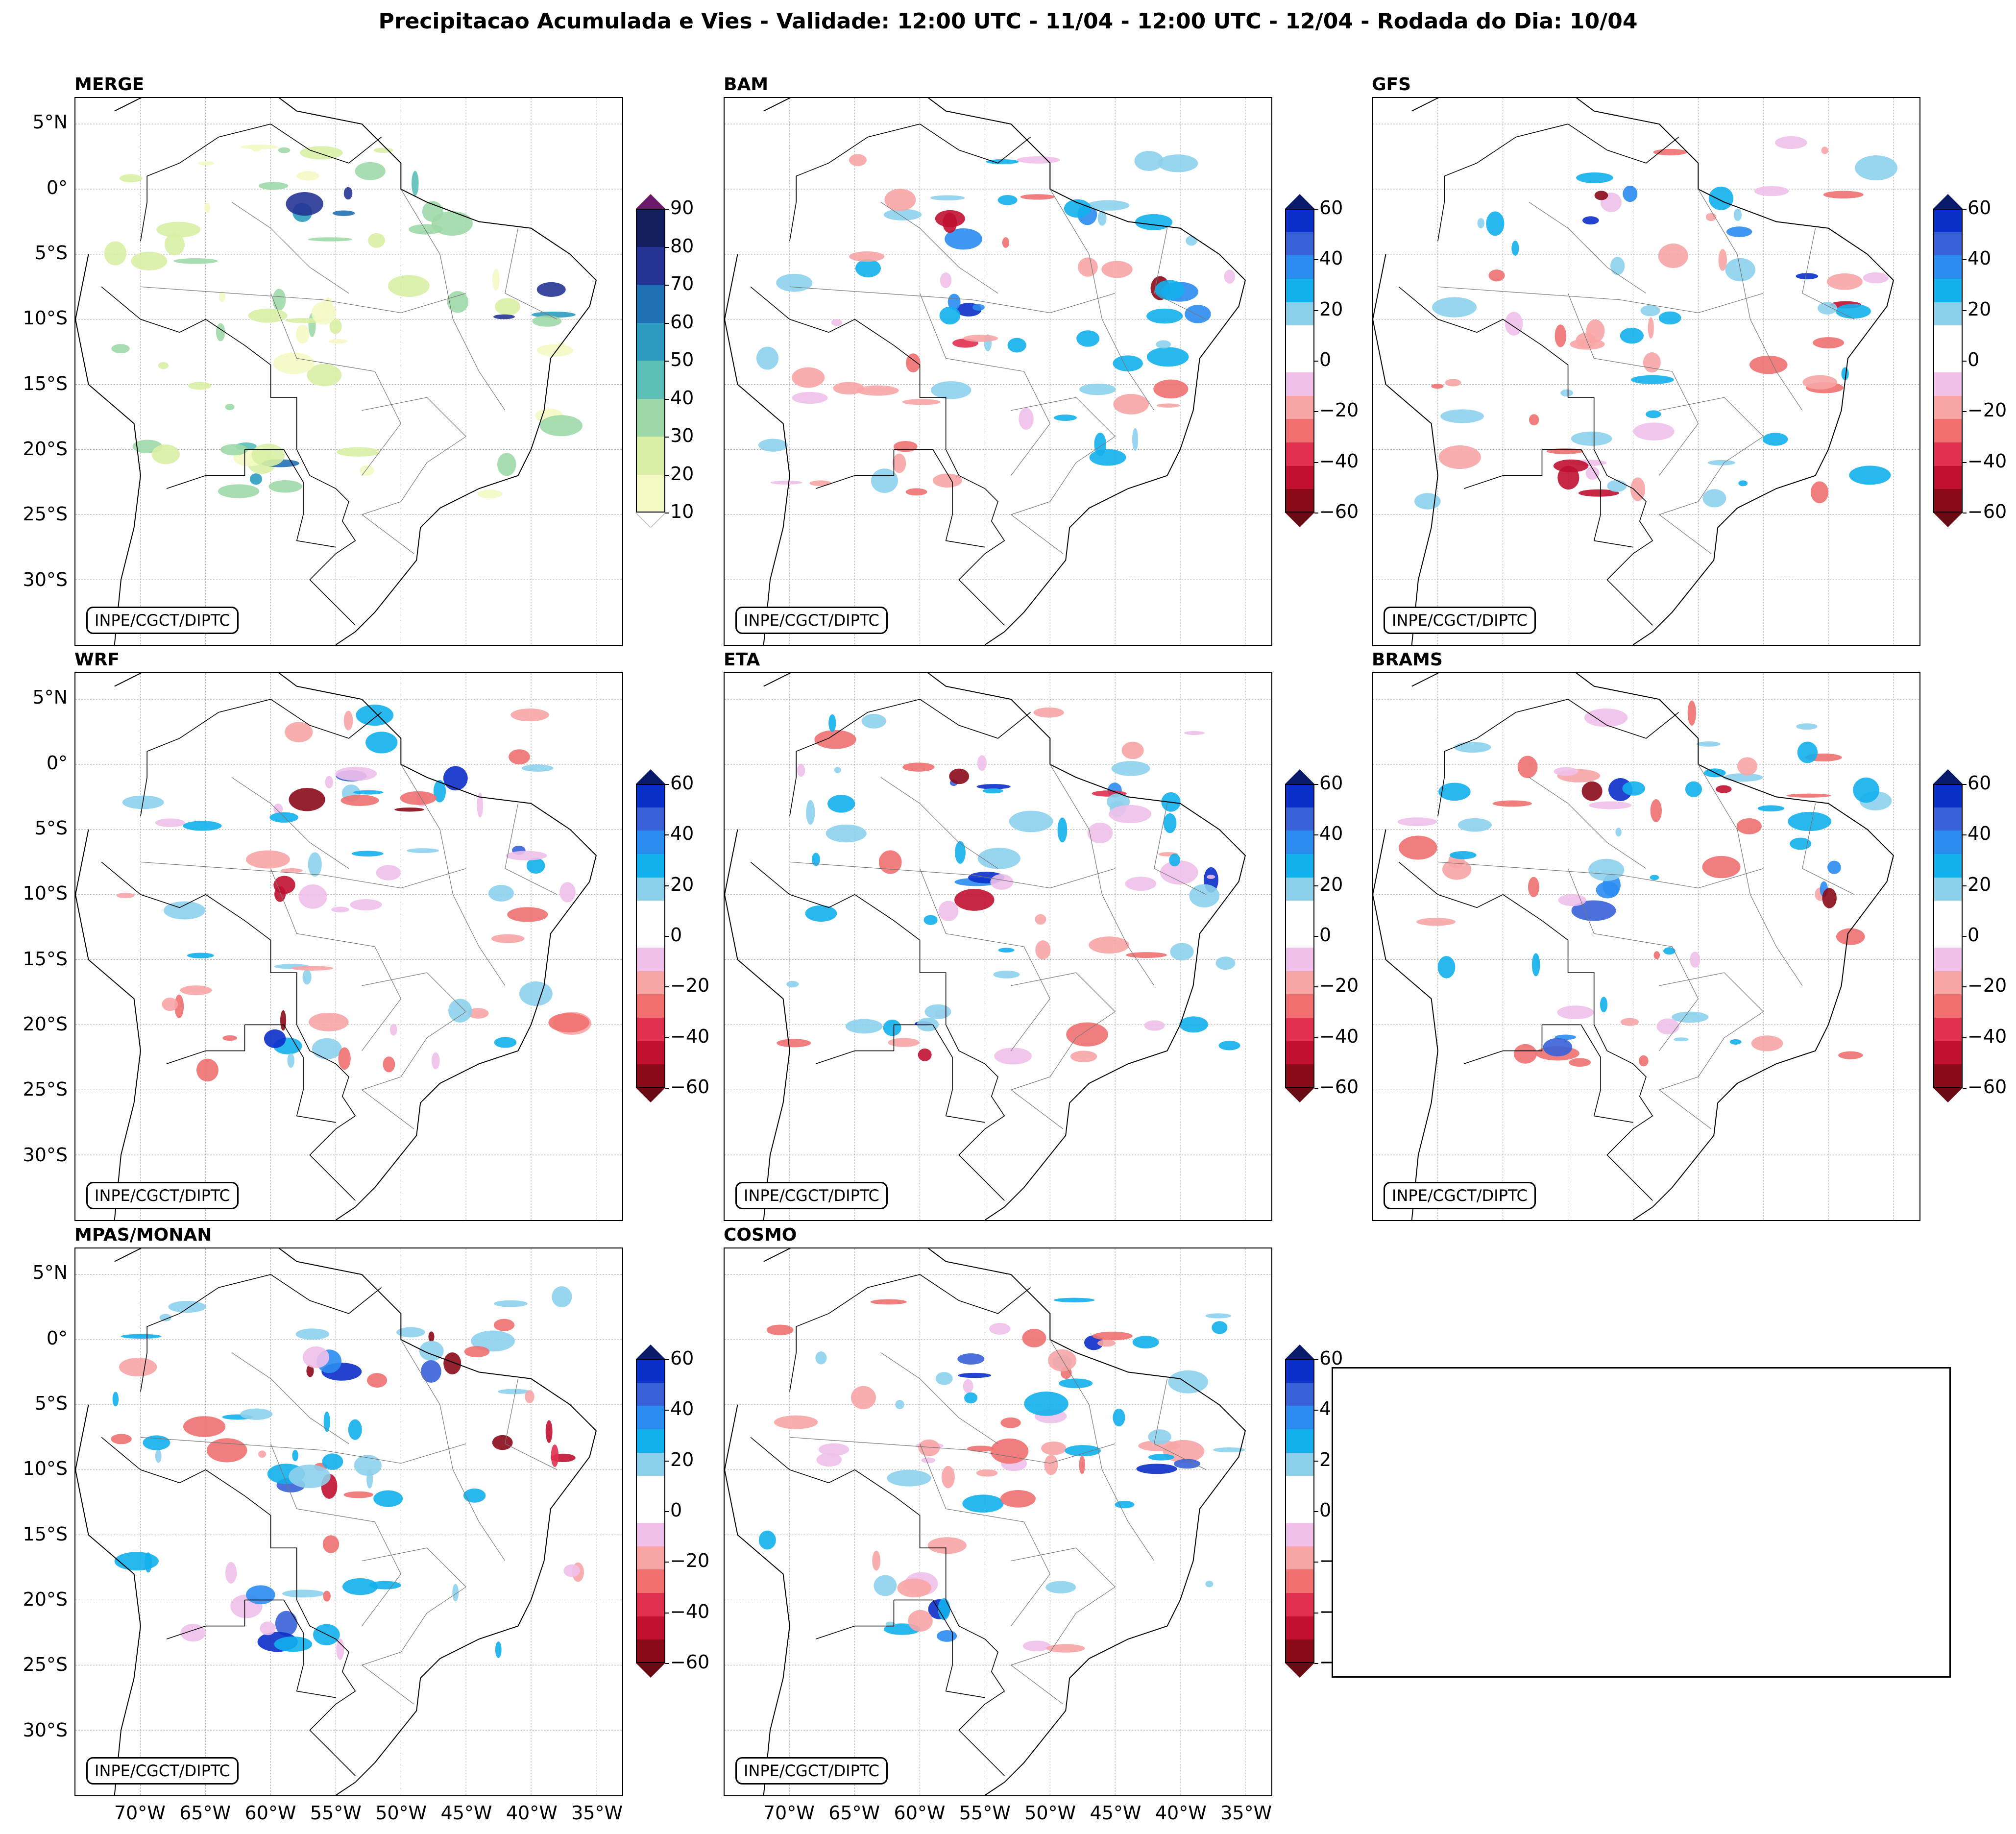 This screenshot has height=1834, width=2016. I want to click on colorbar-extend-top, so click(1299, 202).